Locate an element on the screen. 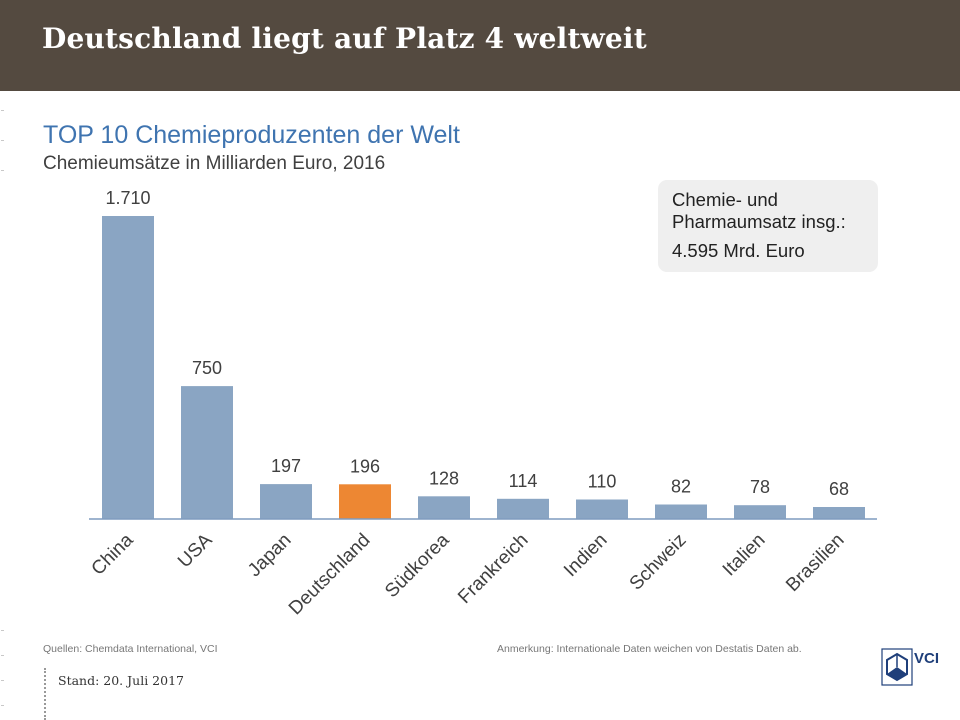 The height and width of the screenshot is (720, 960). vci-hexagon-logo-icon: VCI is located at coordinates (910, 667).